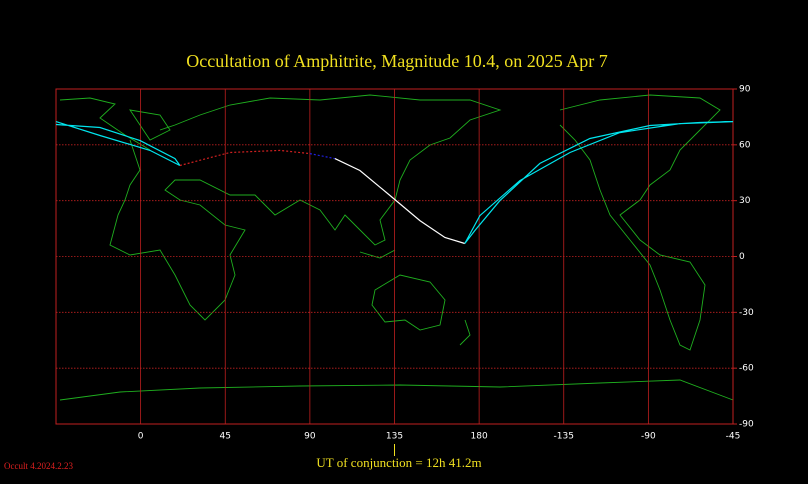  I want to click on x-tick-label: -45, so click(733, 437).